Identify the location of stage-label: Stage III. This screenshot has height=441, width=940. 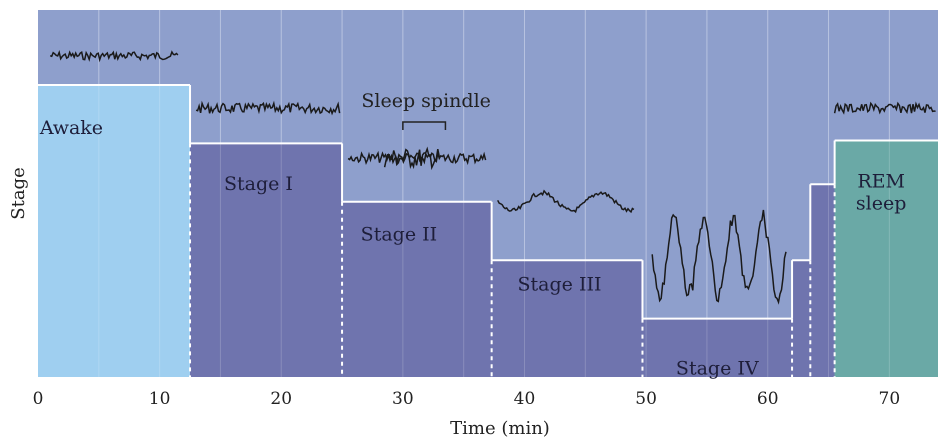
(560, 285).